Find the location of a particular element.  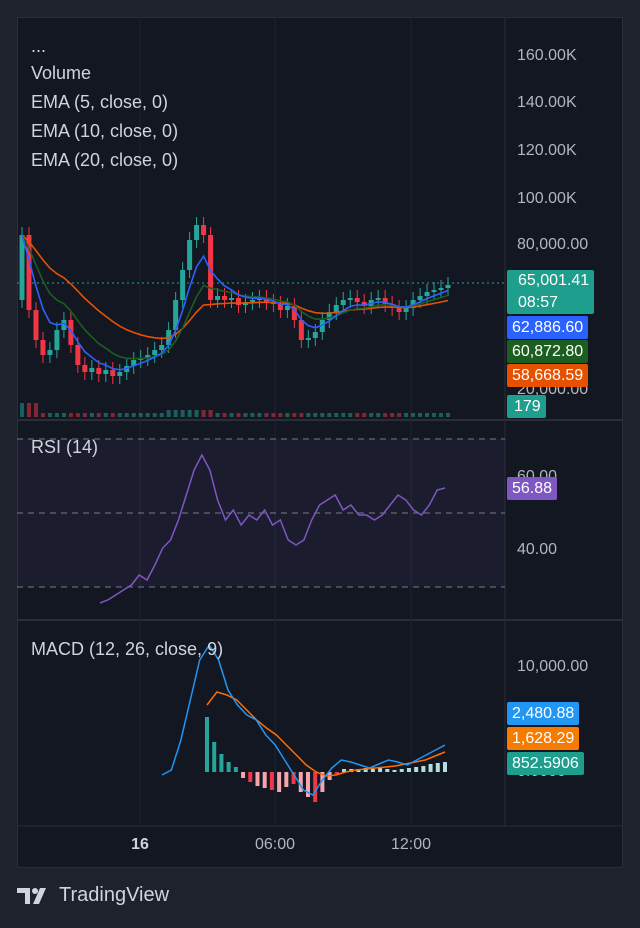

legend-volume: Volume is located at coordinates (61, 73).